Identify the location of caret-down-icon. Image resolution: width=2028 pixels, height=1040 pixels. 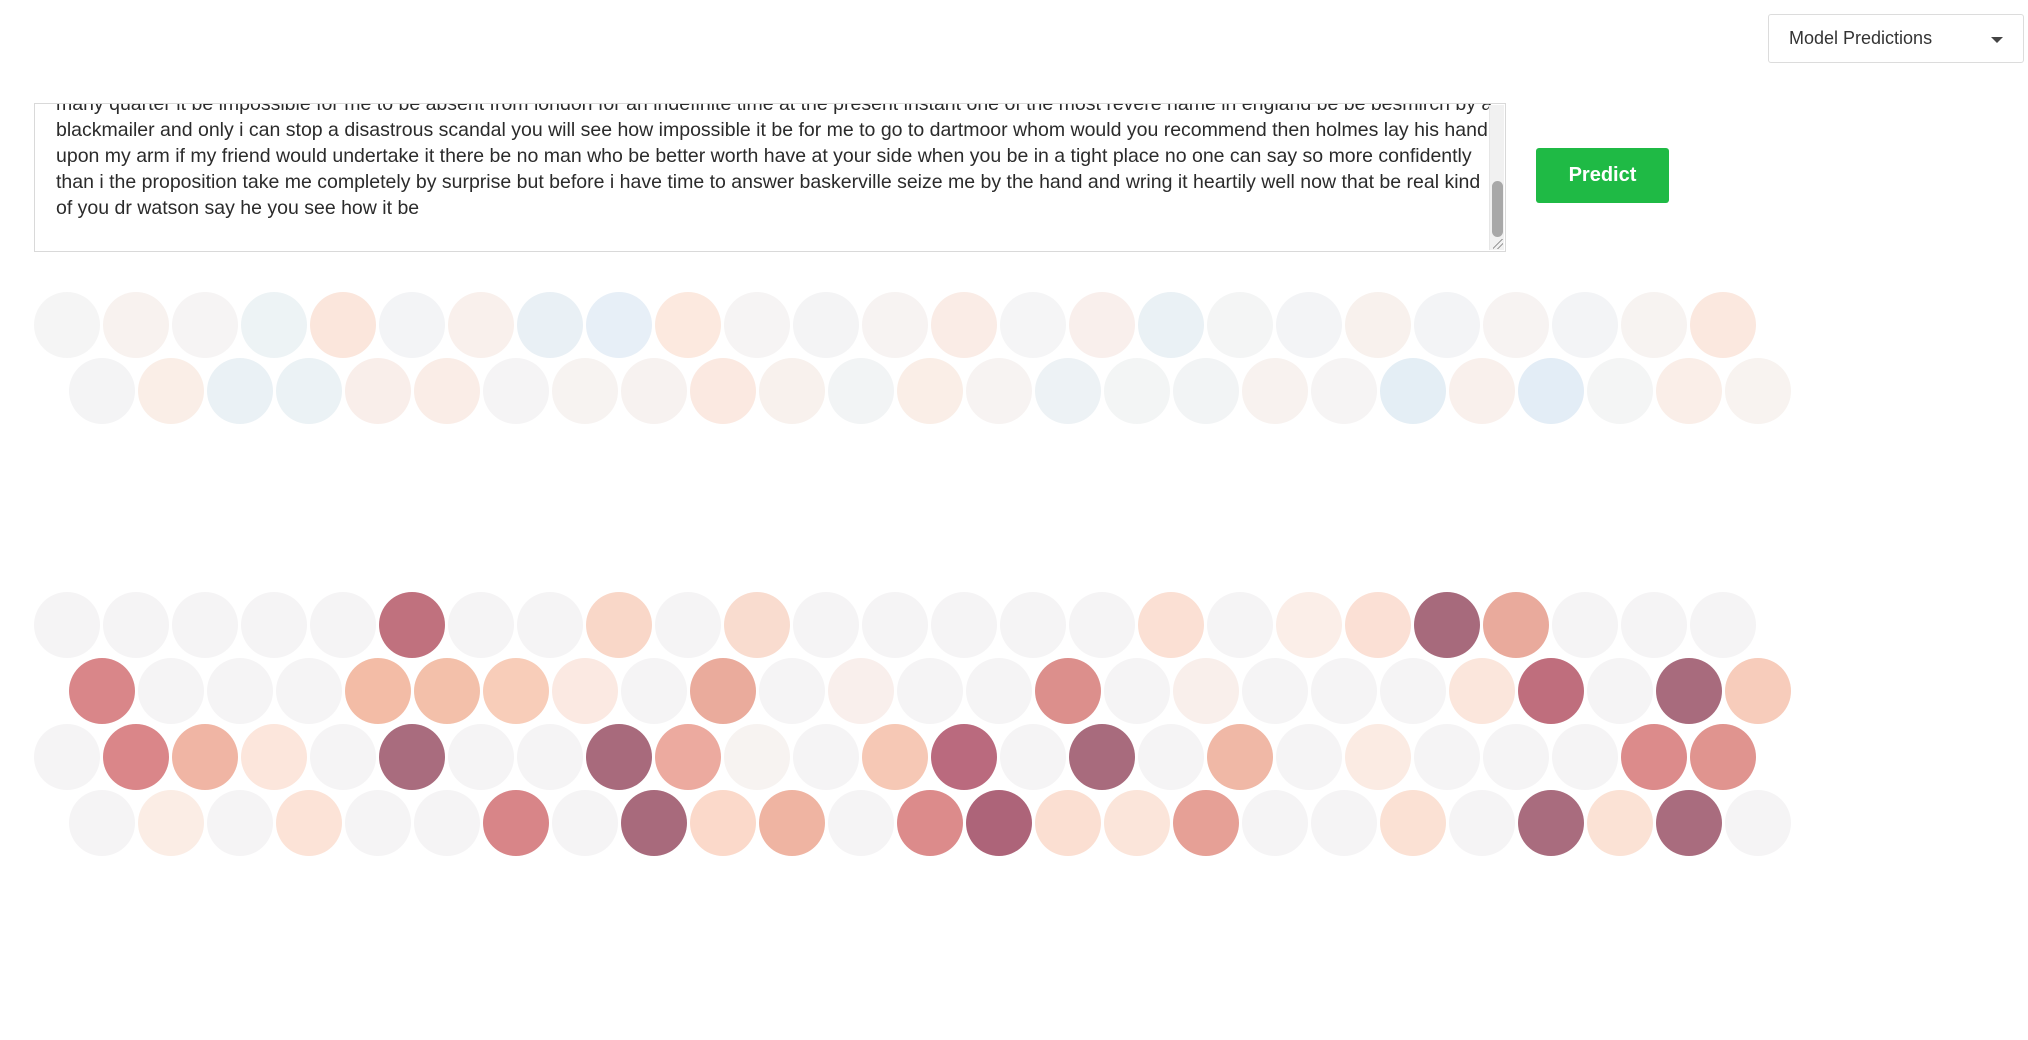
(1997, 40).